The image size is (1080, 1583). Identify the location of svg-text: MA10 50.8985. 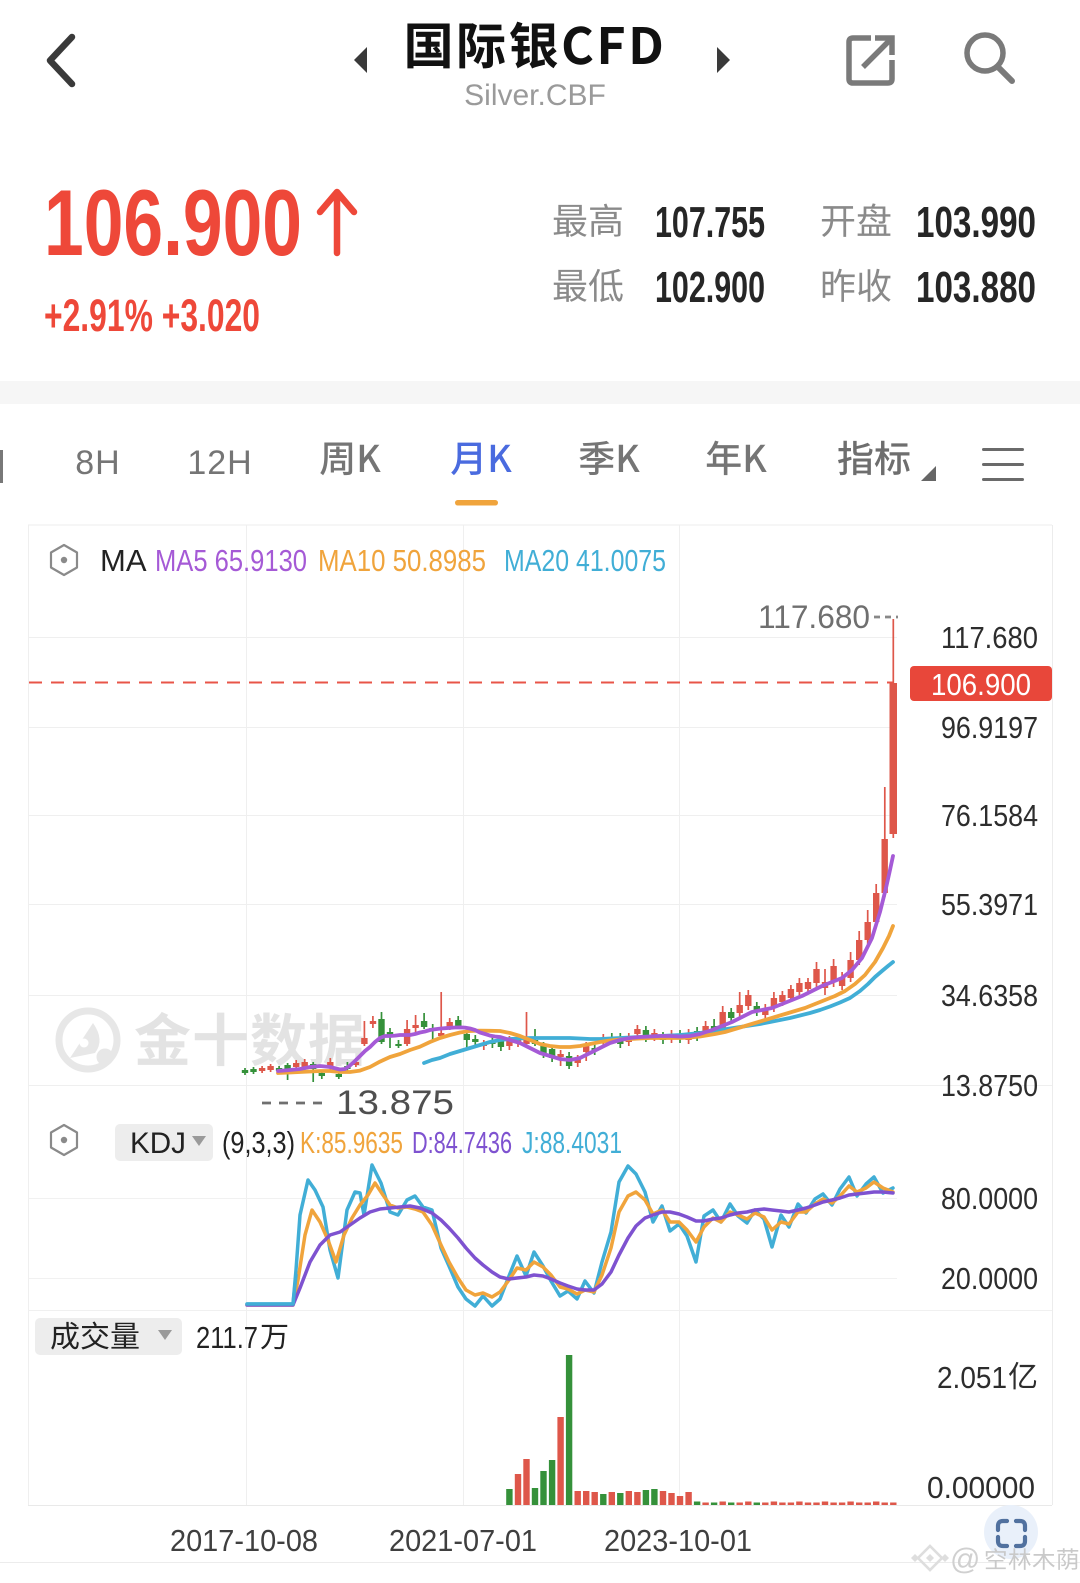
(402, 560).